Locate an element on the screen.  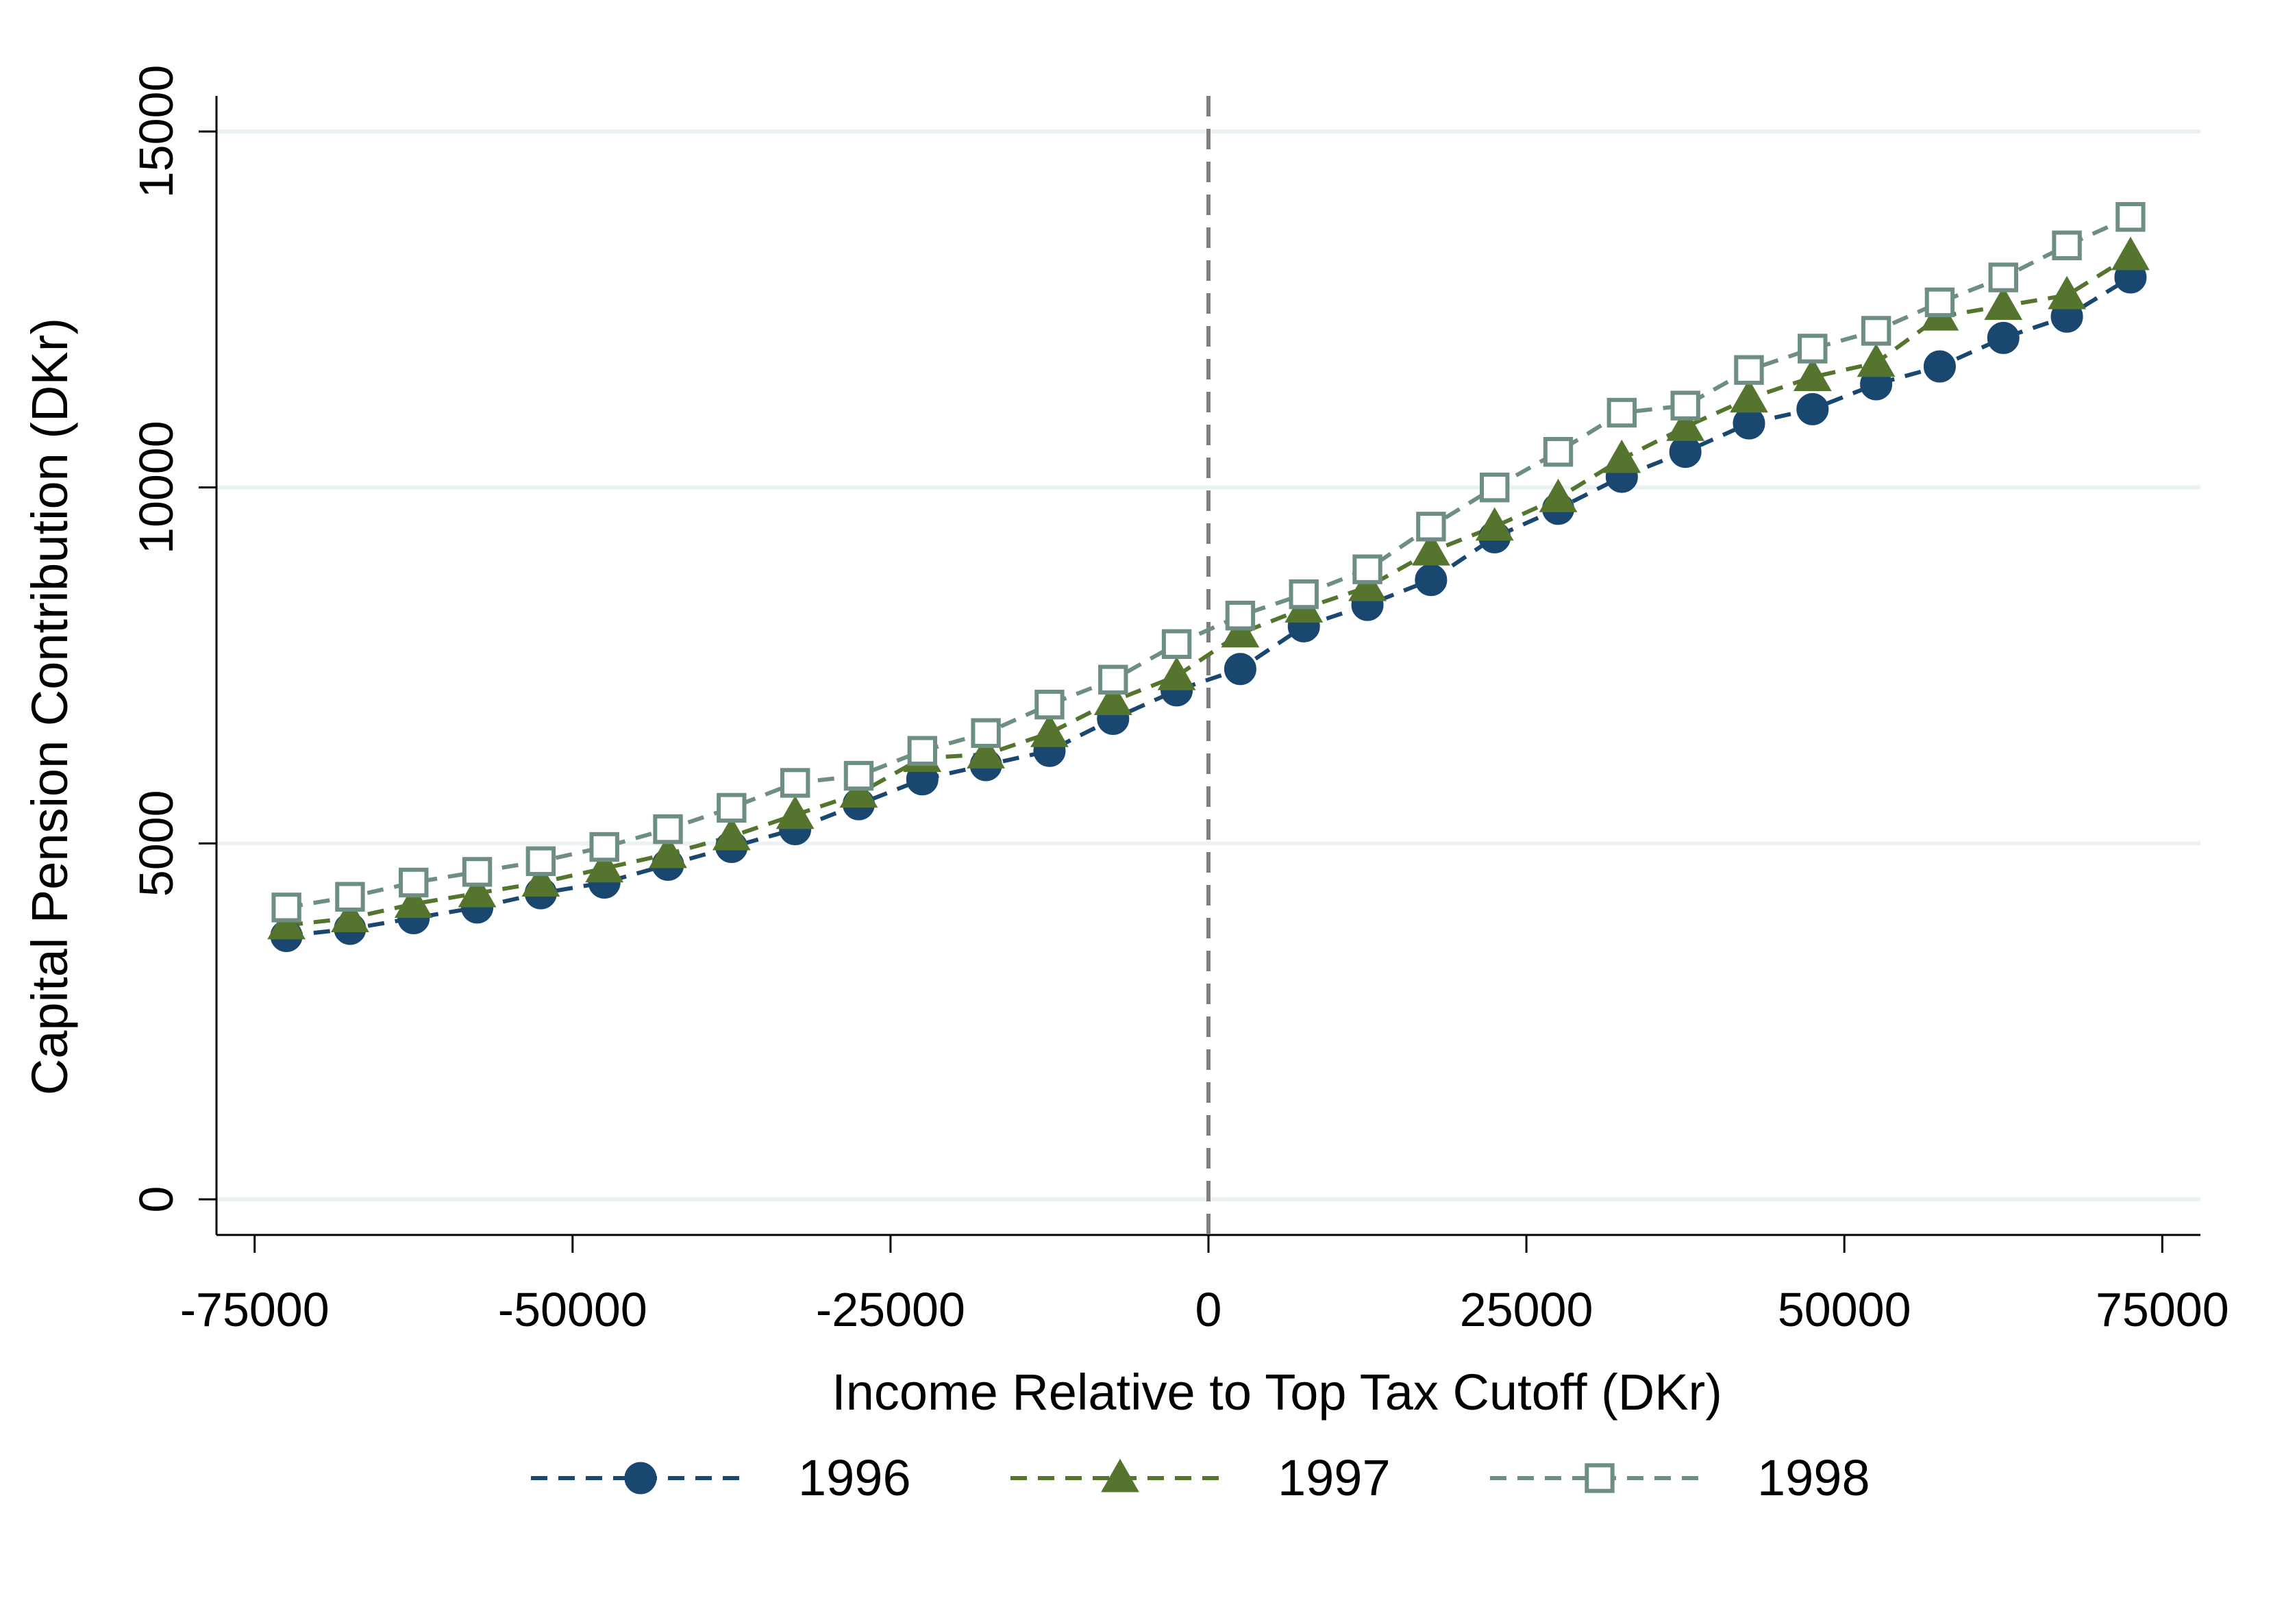
legend-marker-1996 is located at coordinates (641, 1478).